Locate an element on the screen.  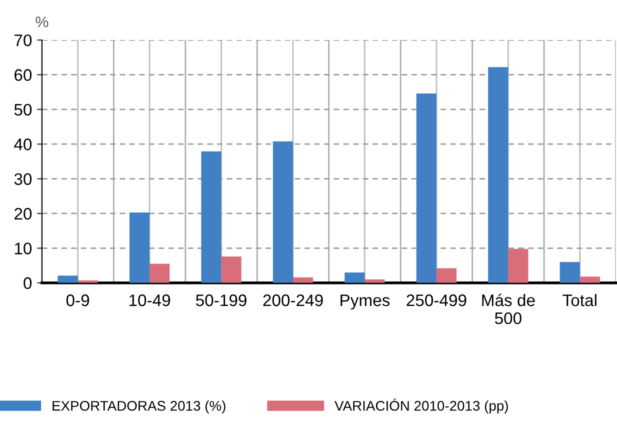
x-tick-label: 0-9 is located at coordinates (78, 300).